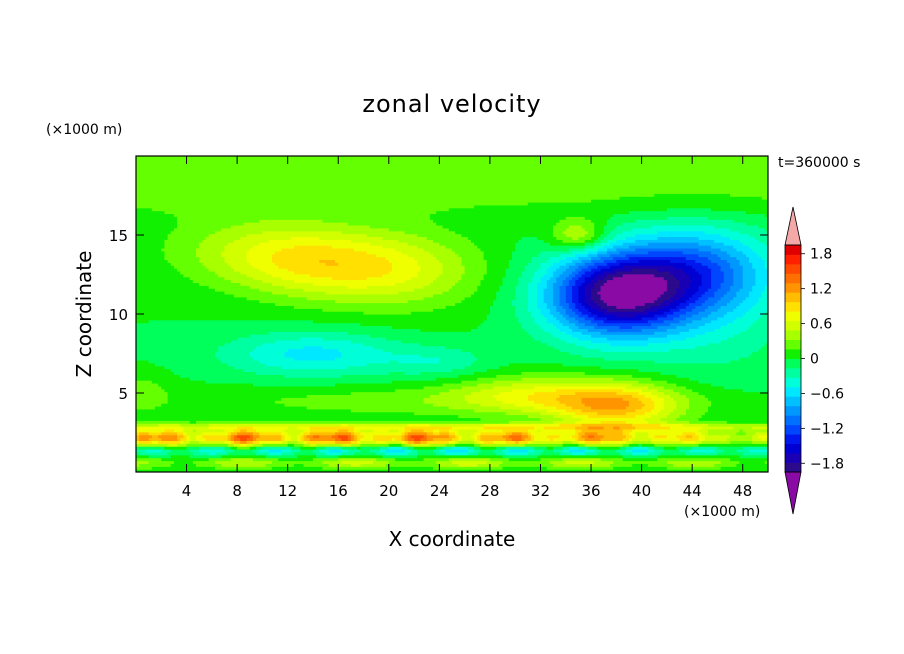  What do you see at coordinates (641, 491) in the screenshot?
I see `x-tick-label: 40` at bounding box center [641, 491].